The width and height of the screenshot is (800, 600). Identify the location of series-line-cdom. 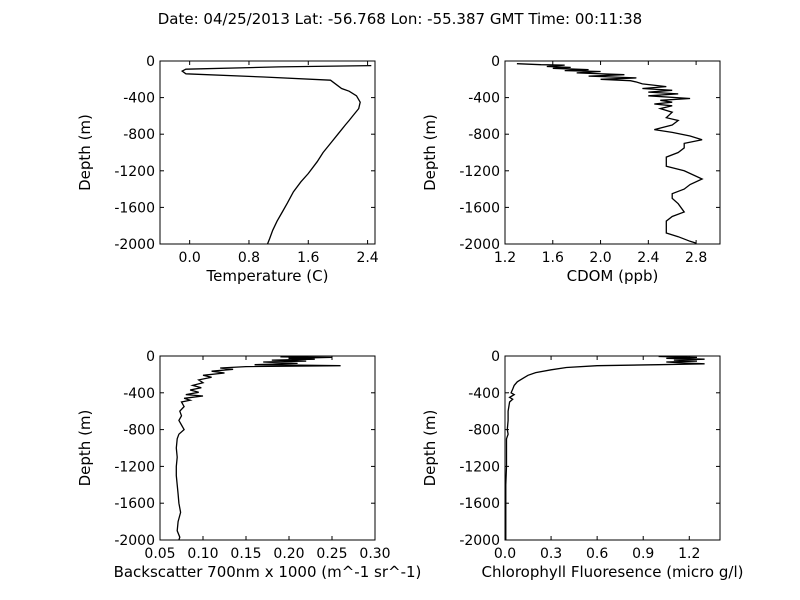
(610, 153).